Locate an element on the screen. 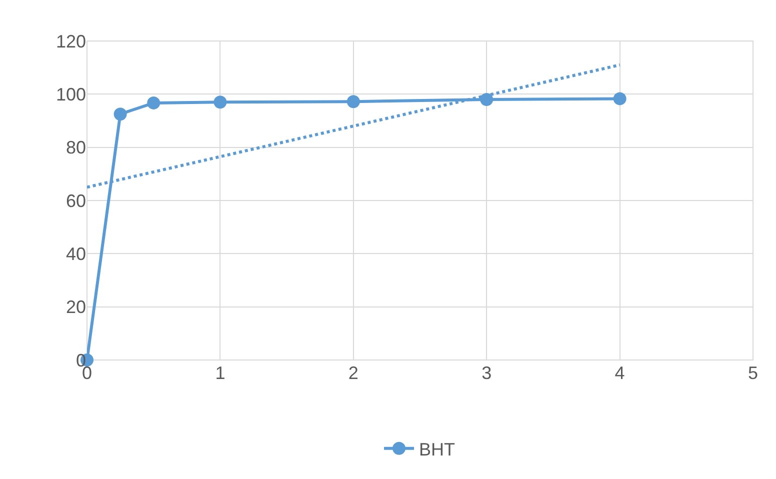 The height and width of the screenshot is (479, 776). y-tick-label: 80 is located at coordinates (76, 148).